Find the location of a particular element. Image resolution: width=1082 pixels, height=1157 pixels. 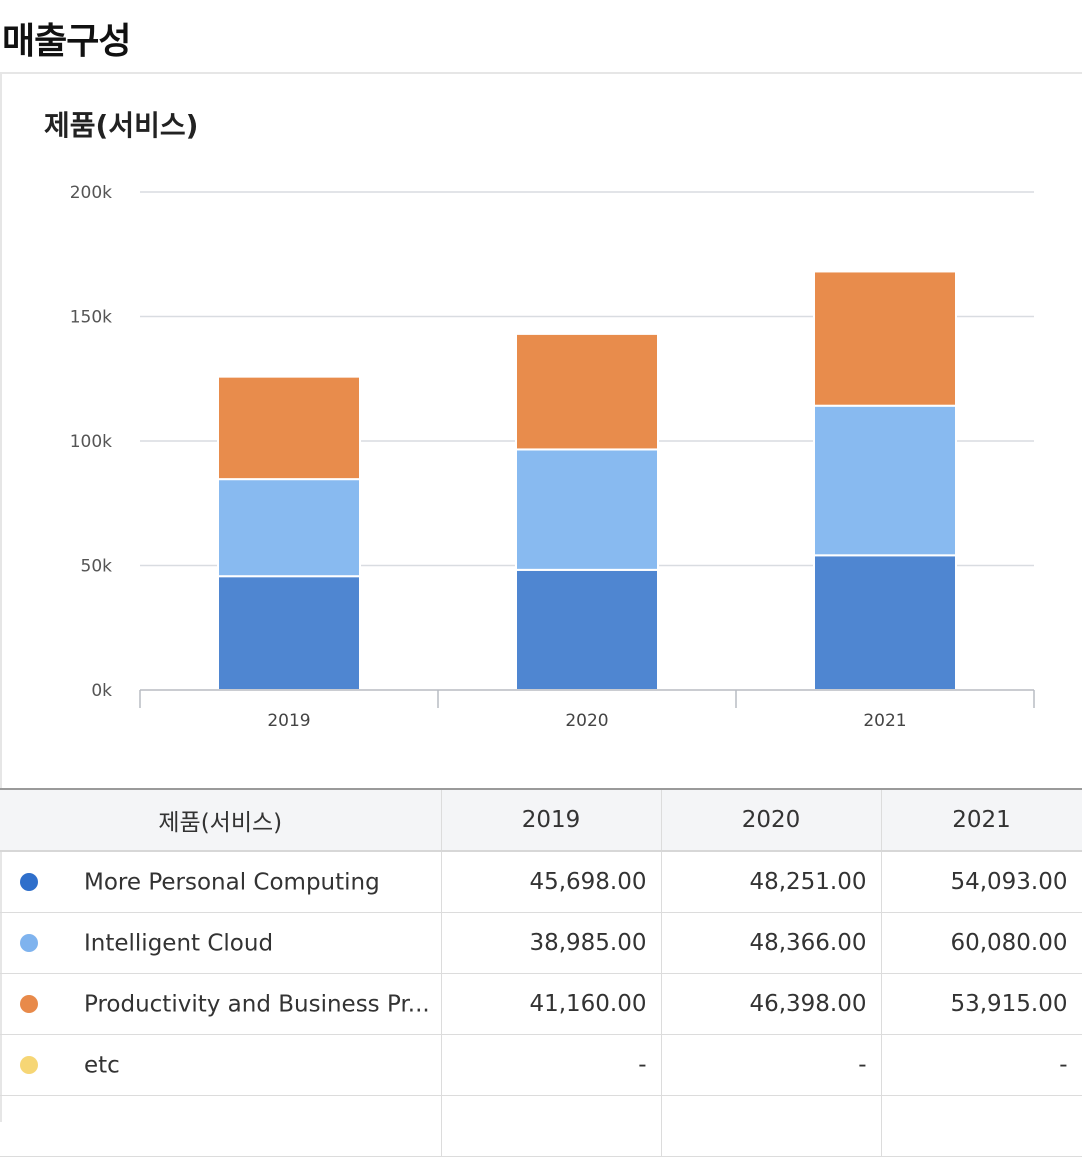

x-tick-label: 2020 is located at coordinates (586, 721).